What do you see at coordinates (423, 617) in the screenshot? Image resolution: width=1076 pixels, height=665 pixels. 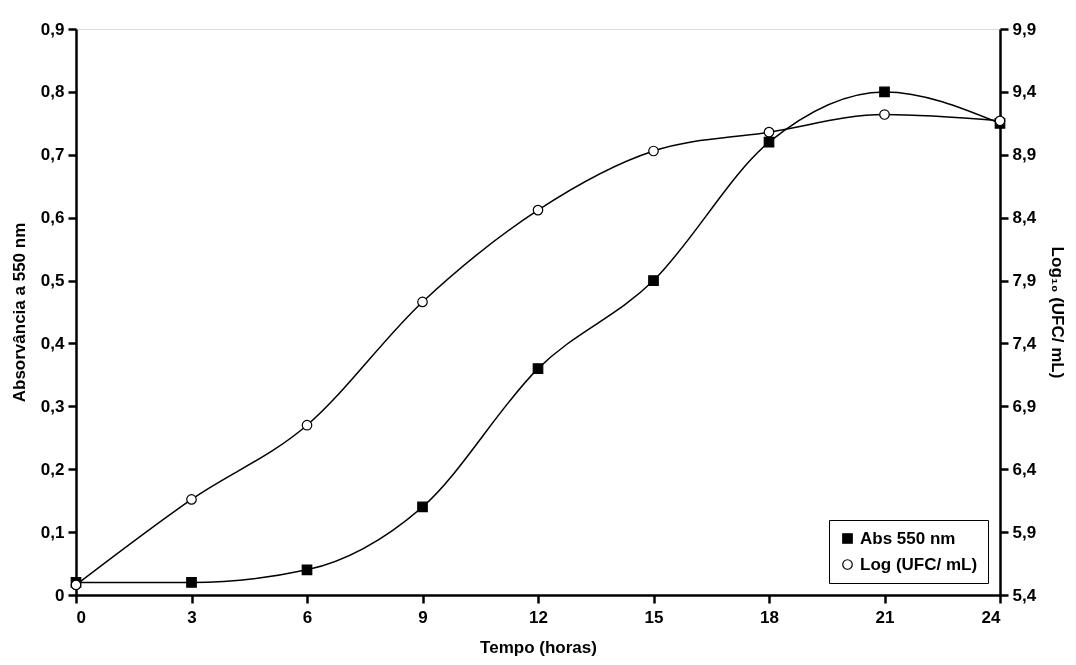 I see `x-tick-label: 9` at bounding box center [423, 617].